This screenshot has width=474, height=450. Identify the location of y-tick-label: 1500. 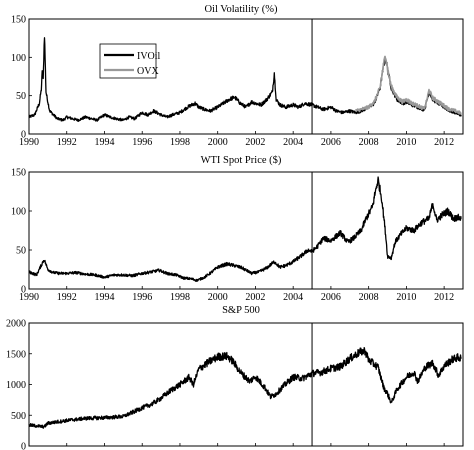
(16, 354).